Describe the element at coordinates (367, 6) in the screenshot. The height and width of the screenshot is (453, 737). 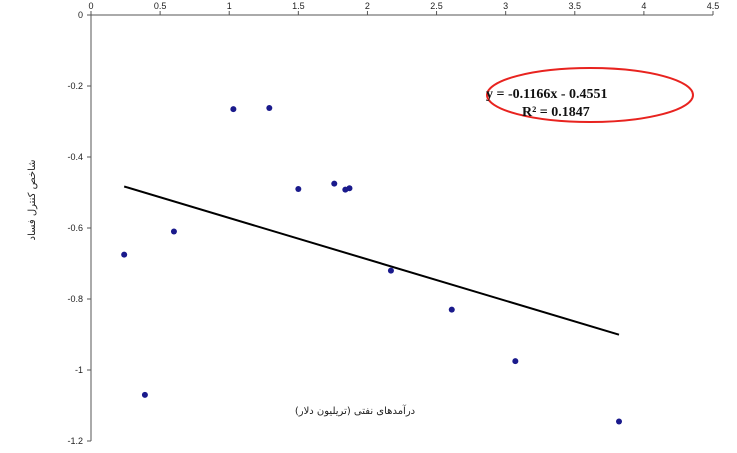
I see `x-tick-label: 2` at that location.